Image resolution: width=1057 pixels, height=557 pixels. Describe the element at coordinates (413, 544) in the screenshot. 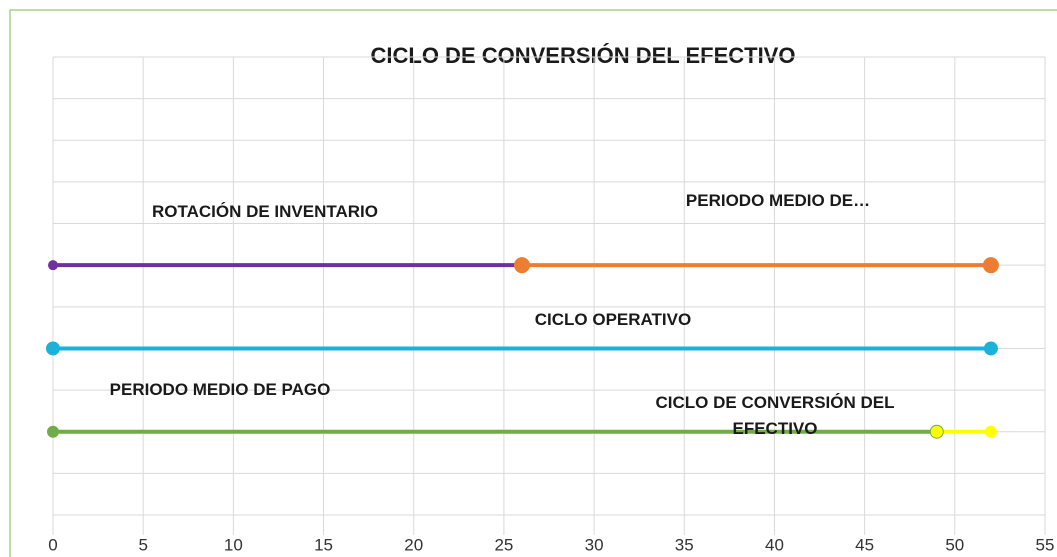

I see `x-tick-label: 20` at that location.